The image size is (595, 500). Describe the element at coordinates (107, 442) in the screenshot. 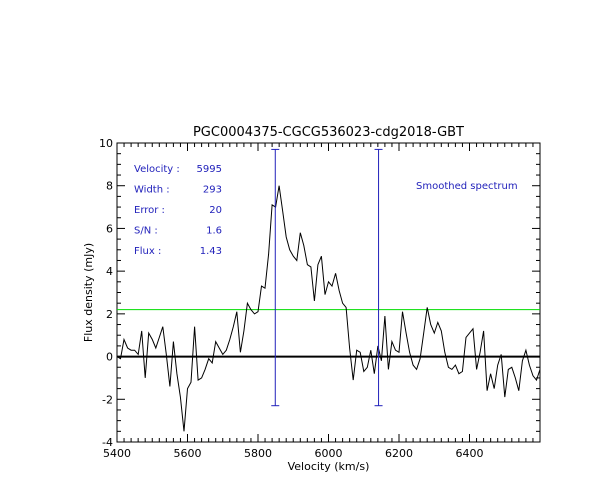

I see `y-tick-label: -4` at that location.